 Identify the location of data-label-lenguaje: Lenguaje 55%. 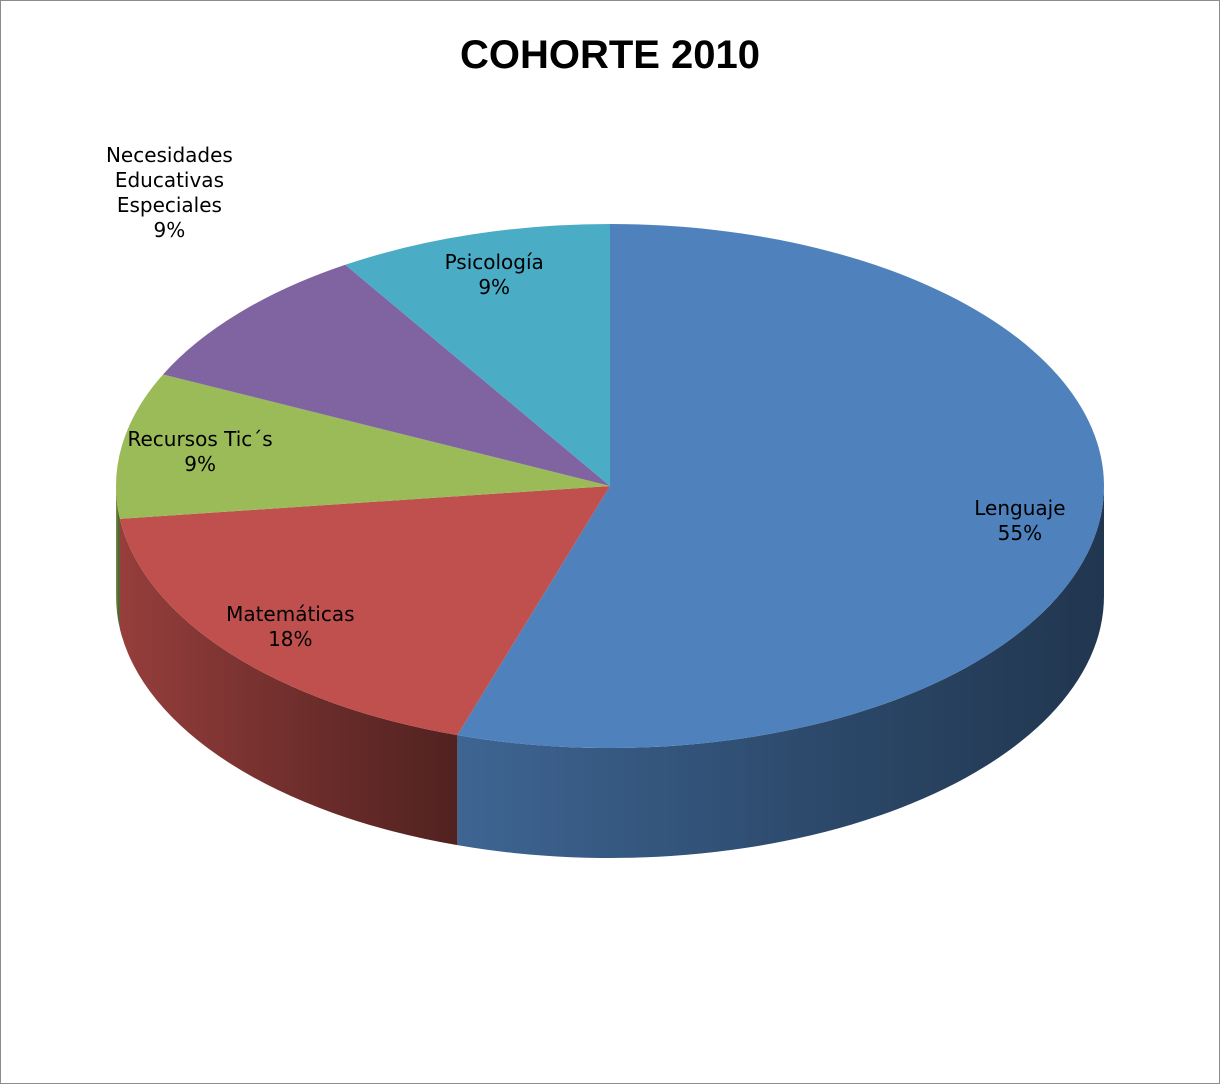
(1019, 520).